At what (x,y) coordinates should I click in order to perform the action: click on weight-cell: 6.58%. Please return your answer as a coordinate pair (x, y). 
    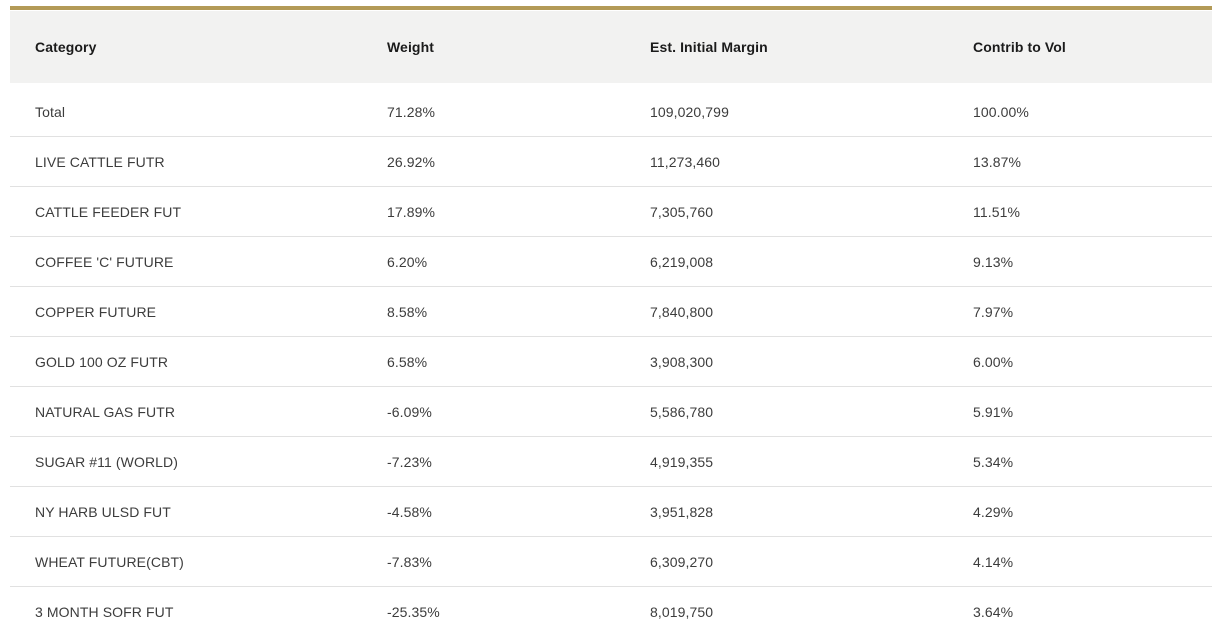
    Looking at the image, I should click on (407, 361).